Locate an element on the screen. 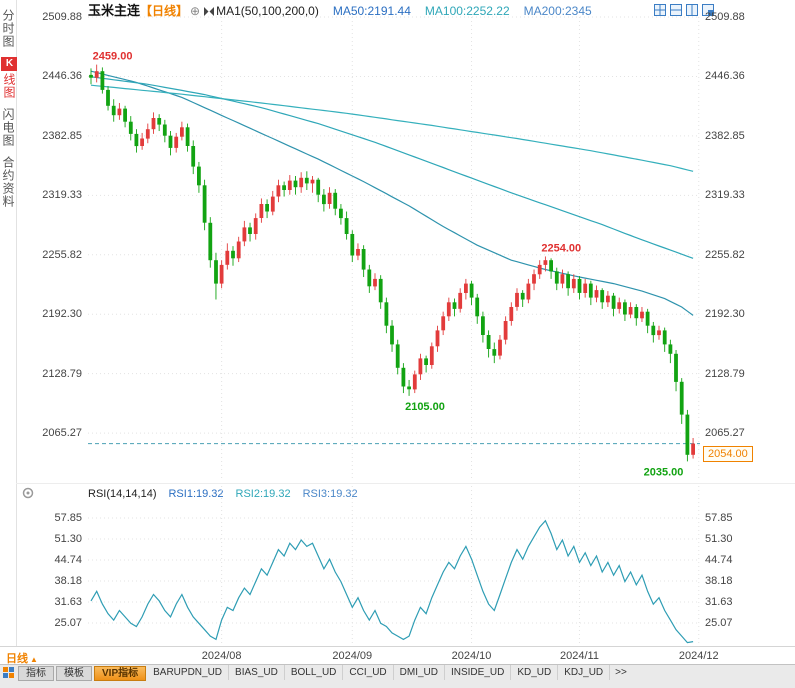 The image size is (795, 688). rsi-y-label-left-2: 44.74 is located at coordinates (68, 560).